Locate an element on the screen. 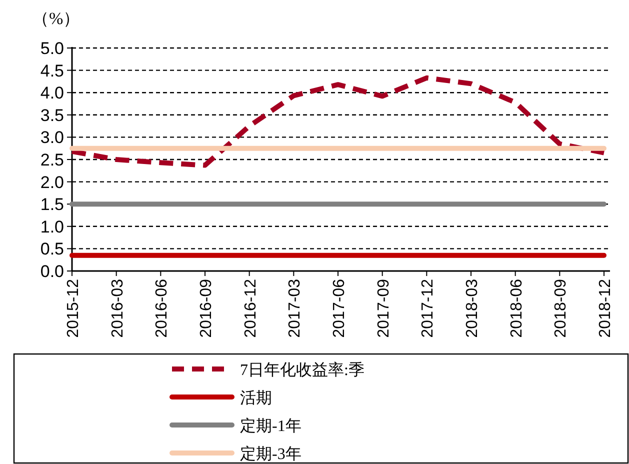 The height and width of the screenshot is (464, 629). y-tick-label: 3.0 is located at coordinates (52, 138).